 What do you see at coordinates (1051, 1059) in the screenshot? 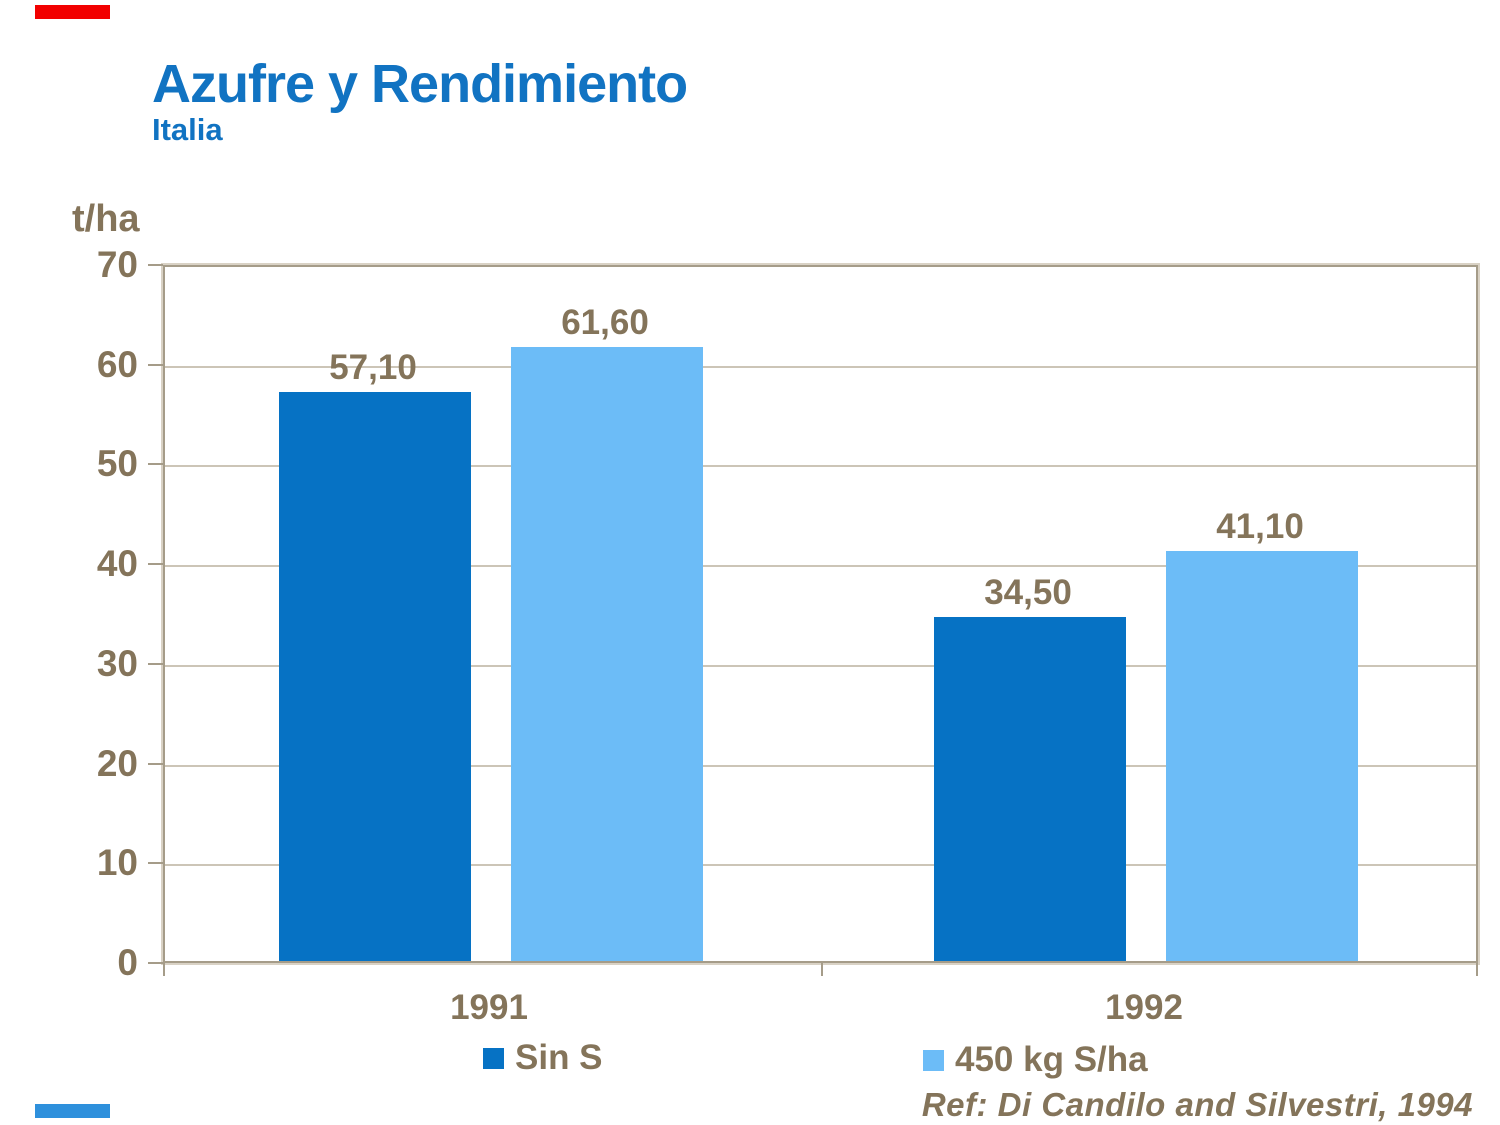
I see `legend-label-450kg: 450 kg S/ha` at bounding box center [1051, 1059].